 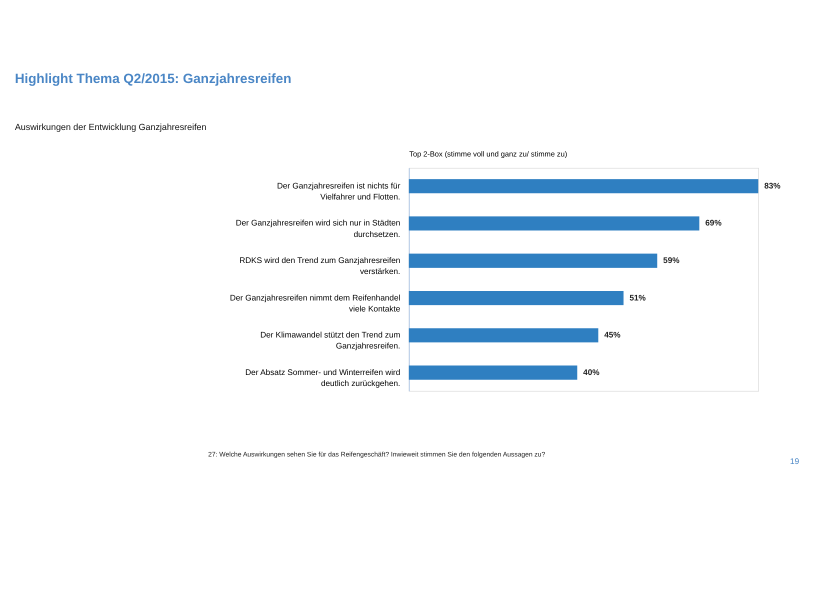 I want to click on data-label: 83%, so click(x=773, y=185).